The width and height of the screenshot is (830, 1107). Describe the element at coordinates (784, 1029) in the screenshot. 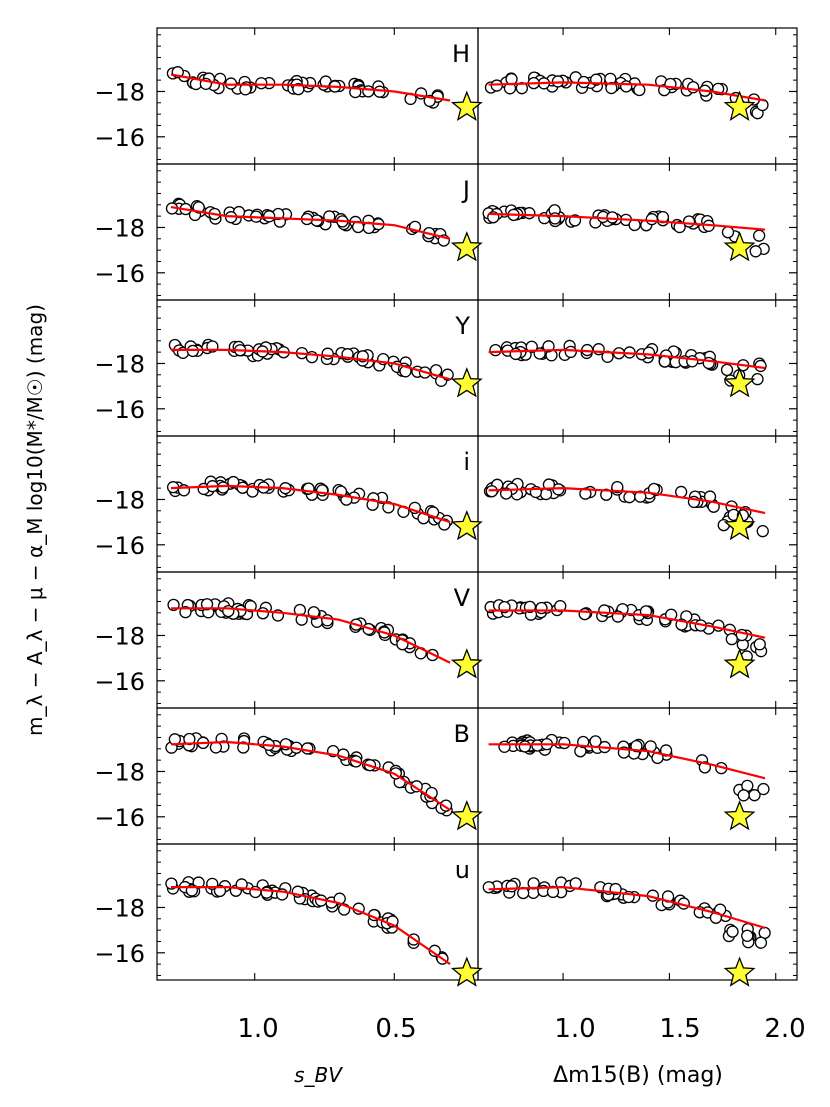

I see `x-tick-right-3: 2.0` at that location.